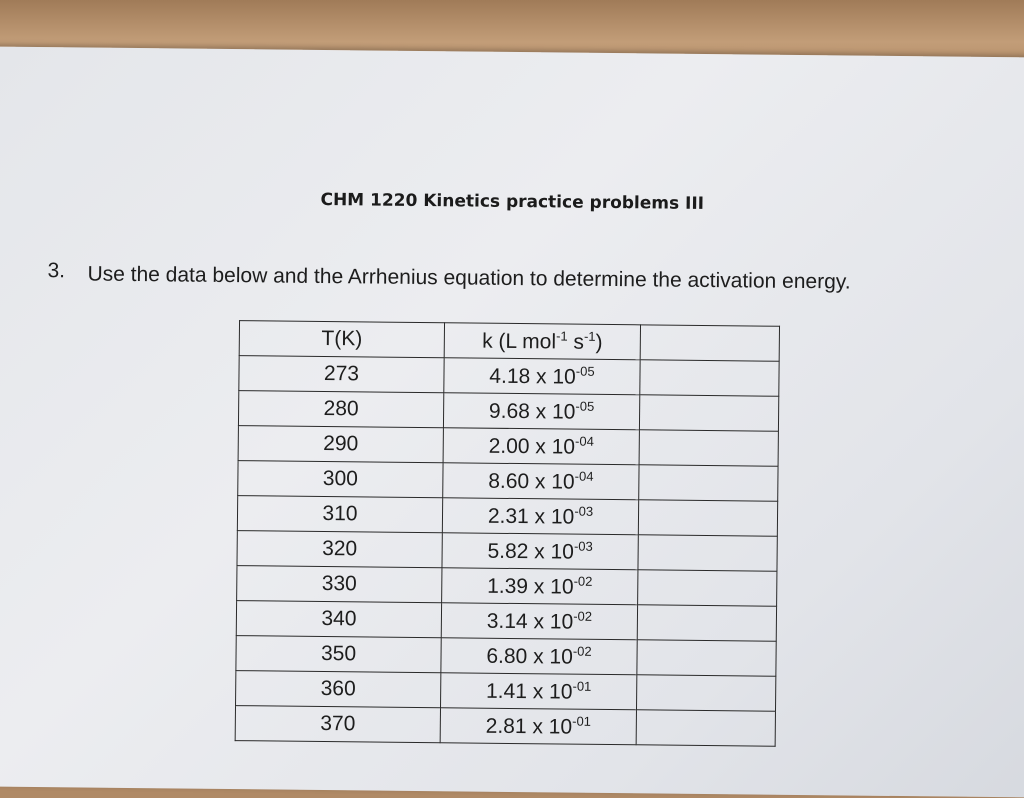 The height and width of the screenshot is (798, 1024). What do you see at coordinates (341, 409) in the screenshot?
I see `temperature-cell: 280` at bounding box center [341, 409].